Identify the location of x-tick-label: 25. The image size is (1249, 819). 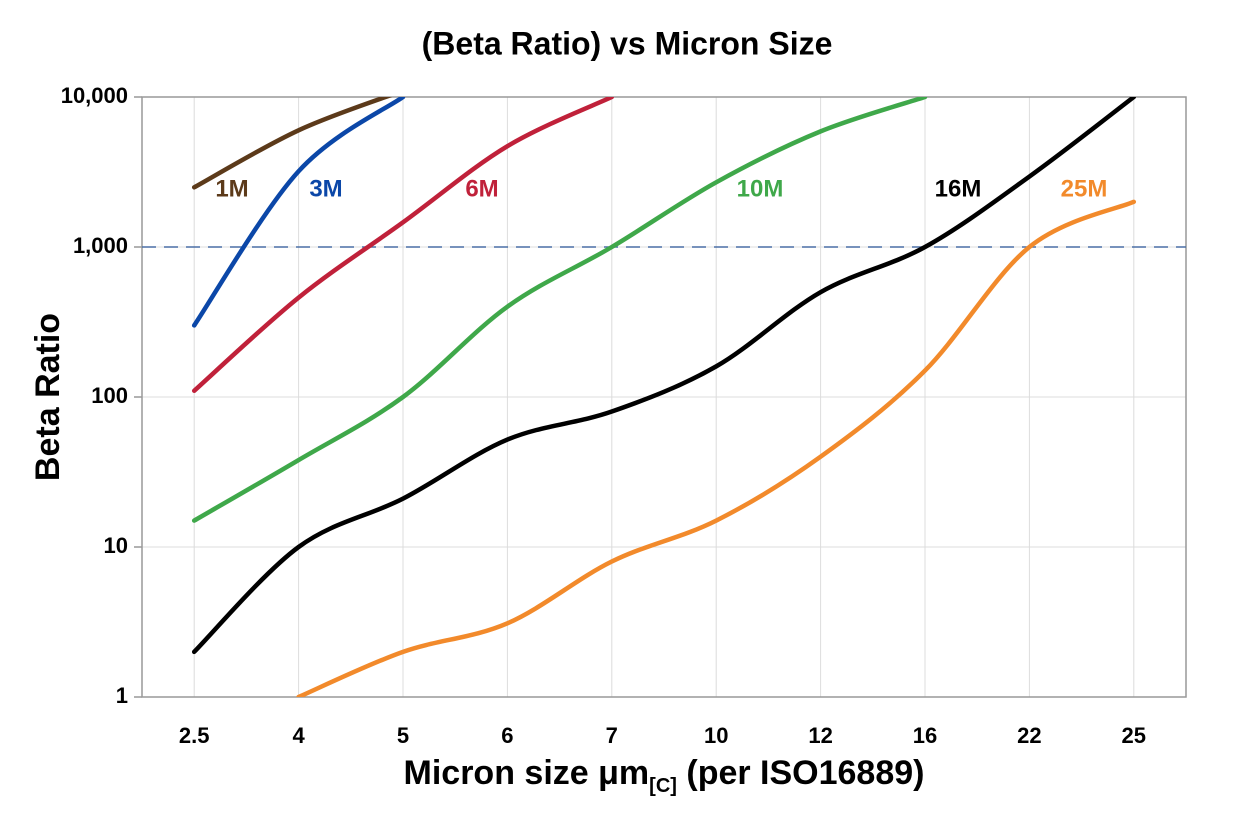
(1134, 735).